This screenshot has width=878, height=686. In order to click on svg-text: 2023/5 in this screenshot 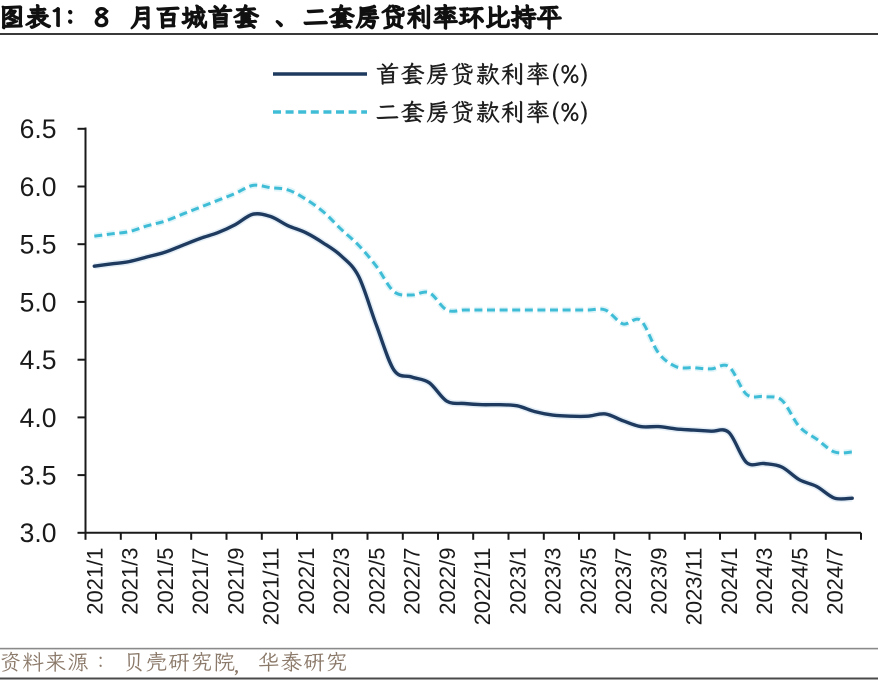, I will do `click(588, 581)`.